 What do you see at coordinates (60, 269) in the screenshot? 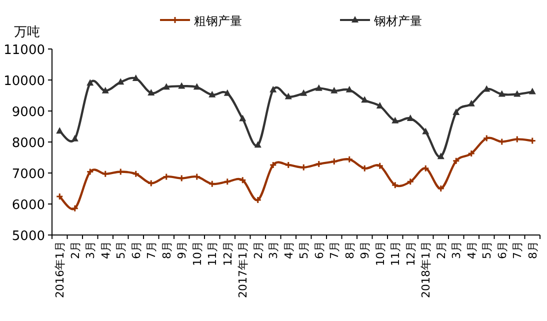
I see `x-tick-label: 2016年1月` at bounding box center [60, 269].